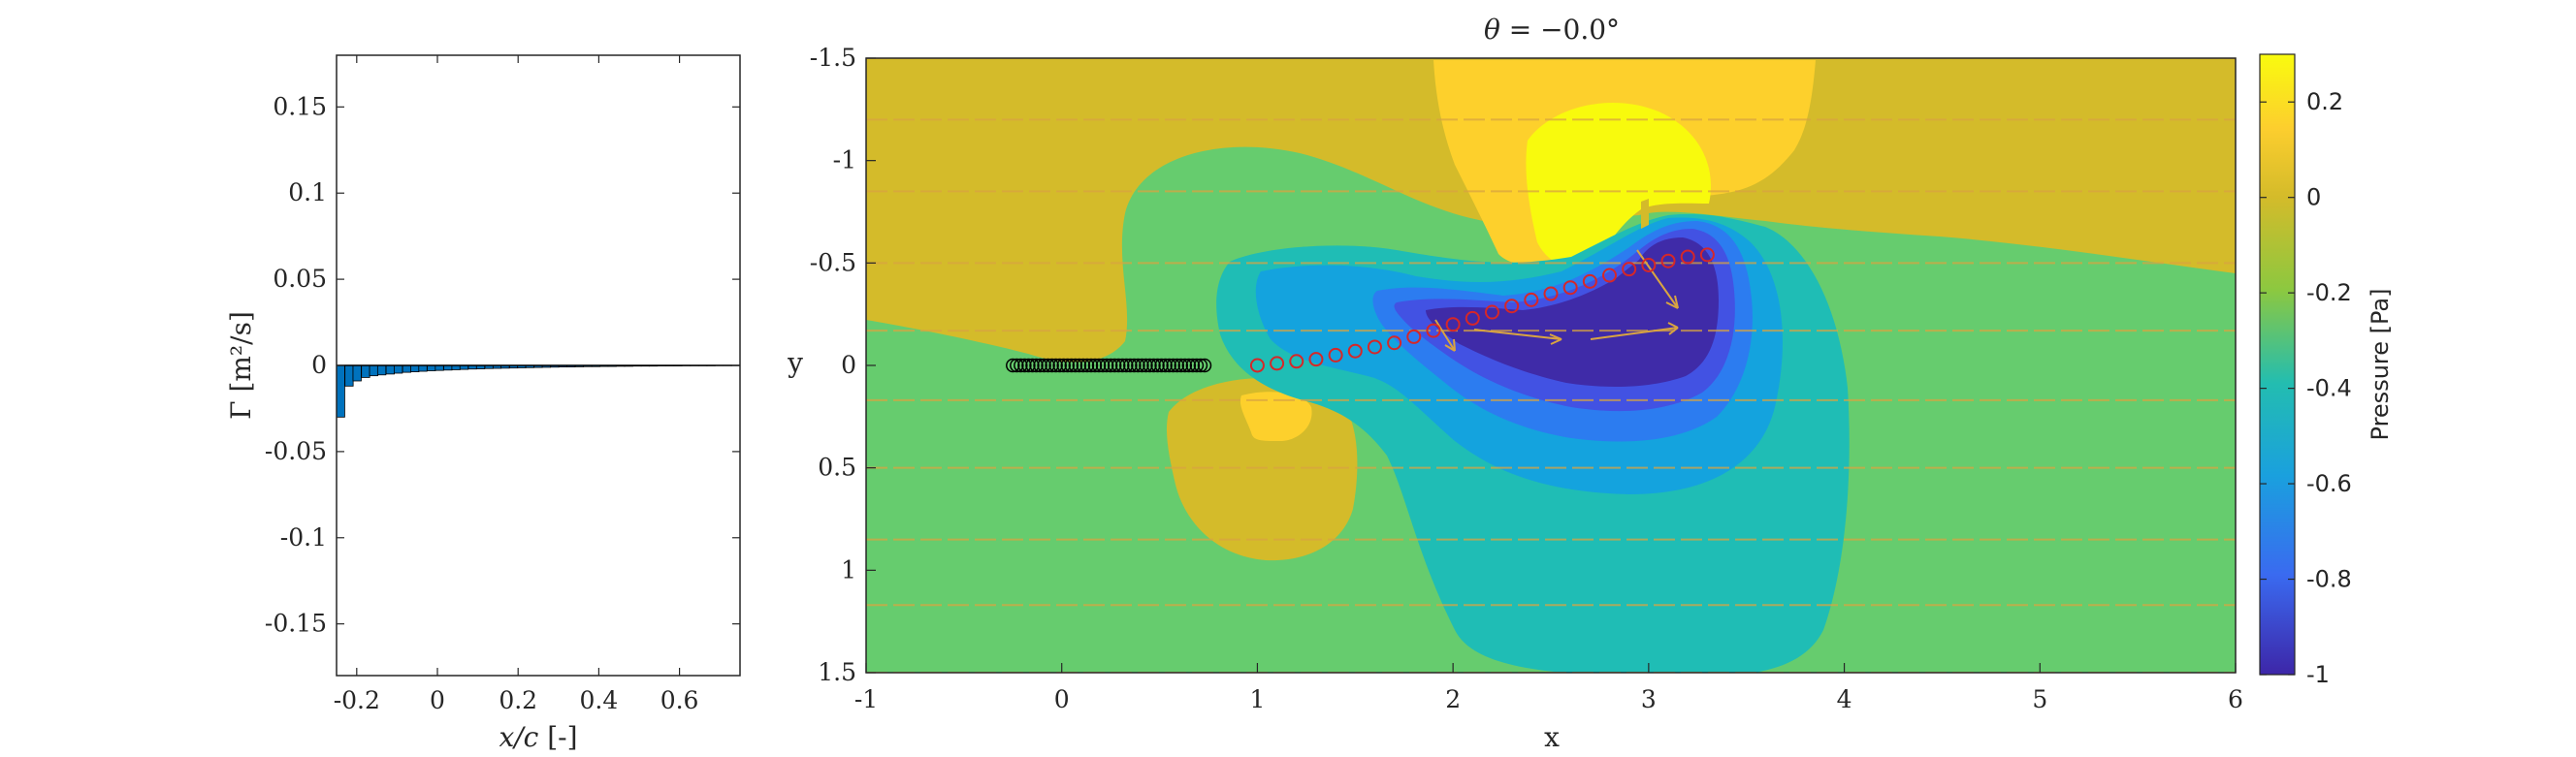  Describe the element at coordinates (2329, 579) in the screenshot. I see `colorbar-tick-label: -0.8` at that location.